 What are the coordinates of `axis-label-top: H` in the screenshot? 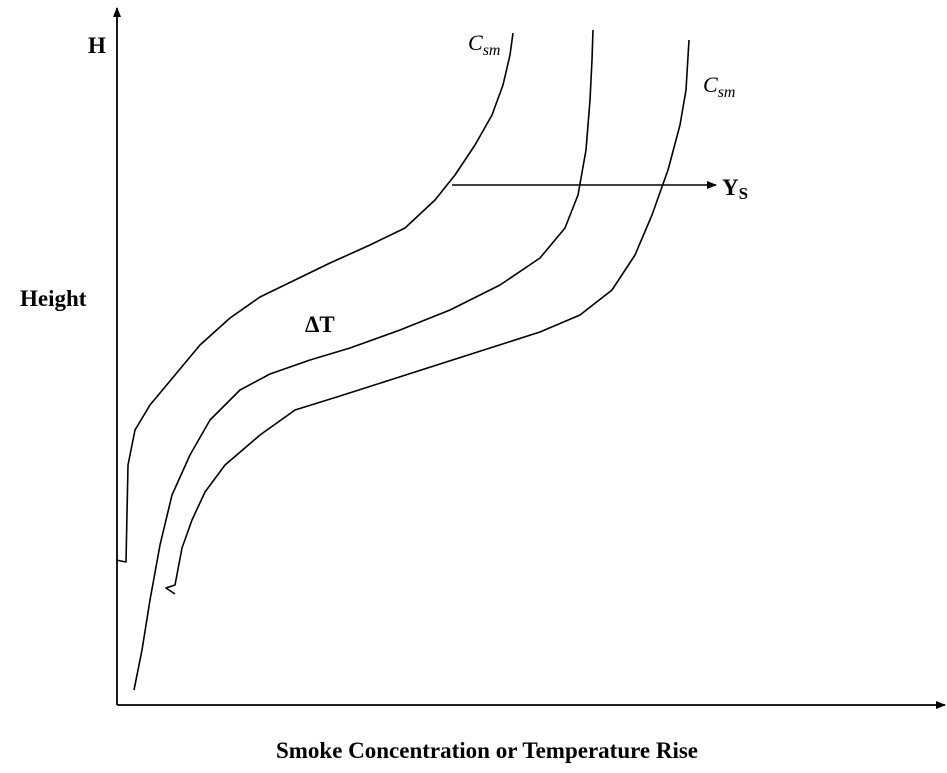 It's located at (97, 45).